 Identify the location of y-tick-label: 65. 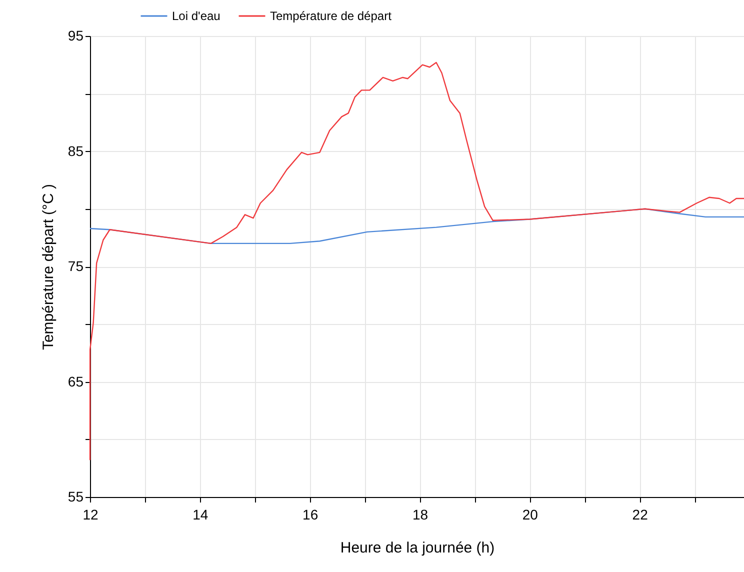
(76, 381).